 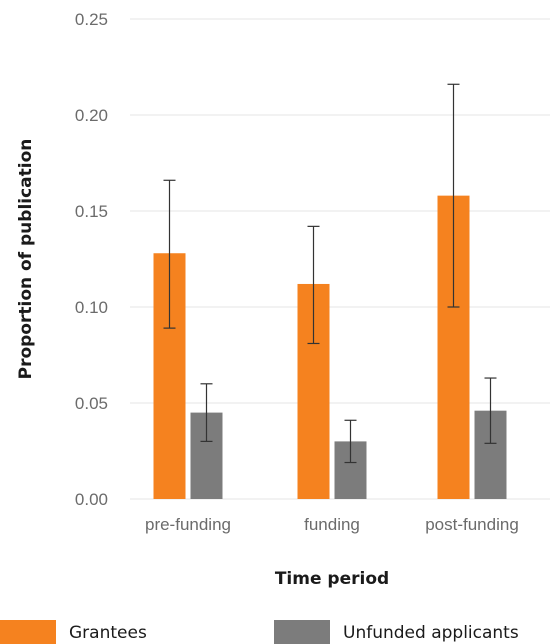 I want to click on error-bar-unfunded-pre-funding, so click(x=206, y=412).